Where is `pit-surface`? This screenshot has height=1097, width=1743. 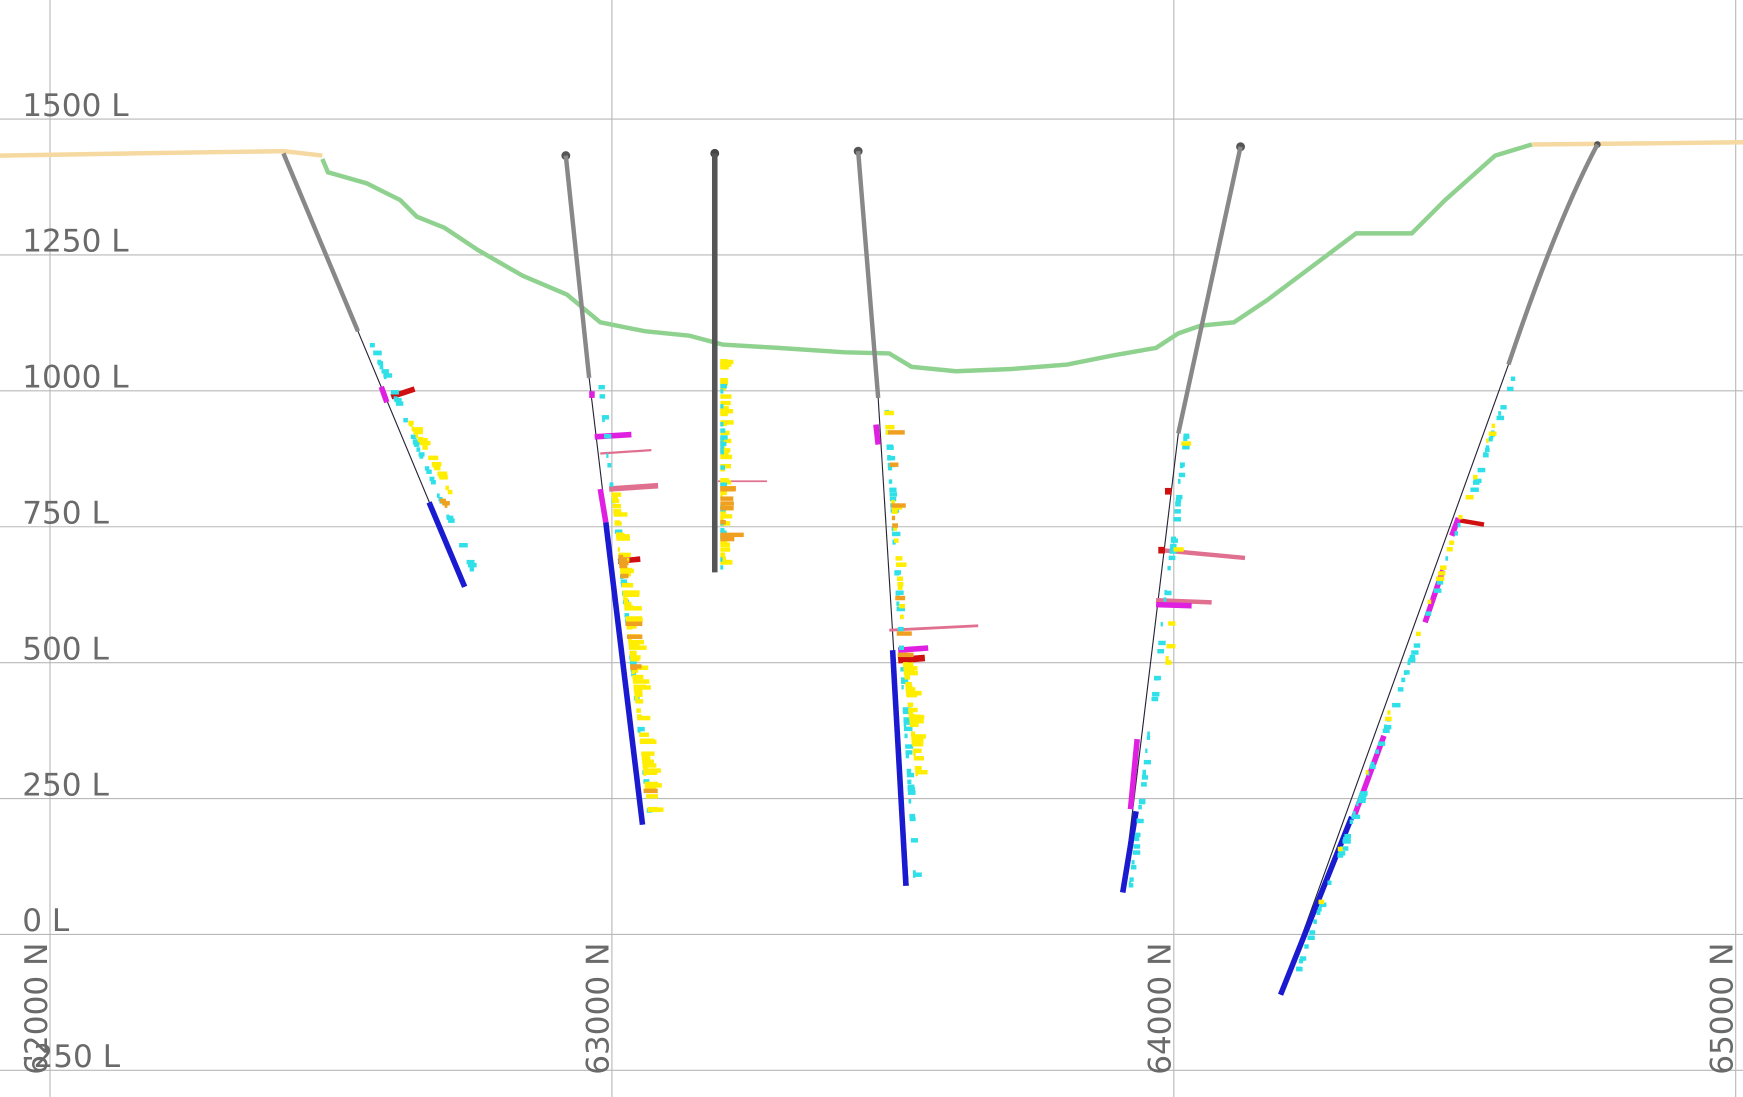
pit-surface is located at coordinates (926, 258).